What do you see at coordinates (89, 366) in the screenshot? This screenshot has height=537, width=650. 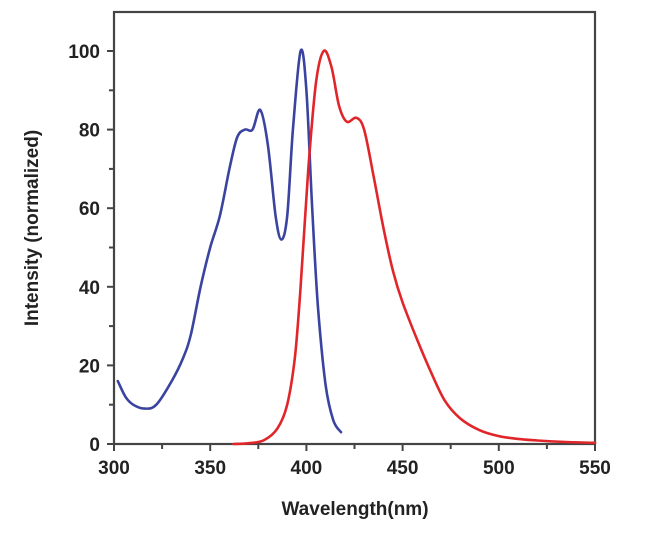 I see `y-tick-label: 20` at bounding box center [89, 366].